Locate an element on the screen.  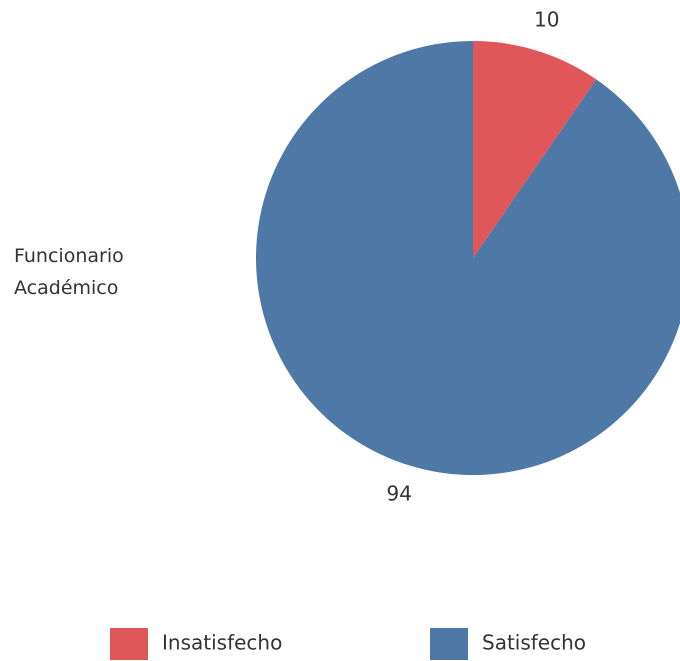
pie-slice is located at coordinates (535, 149).